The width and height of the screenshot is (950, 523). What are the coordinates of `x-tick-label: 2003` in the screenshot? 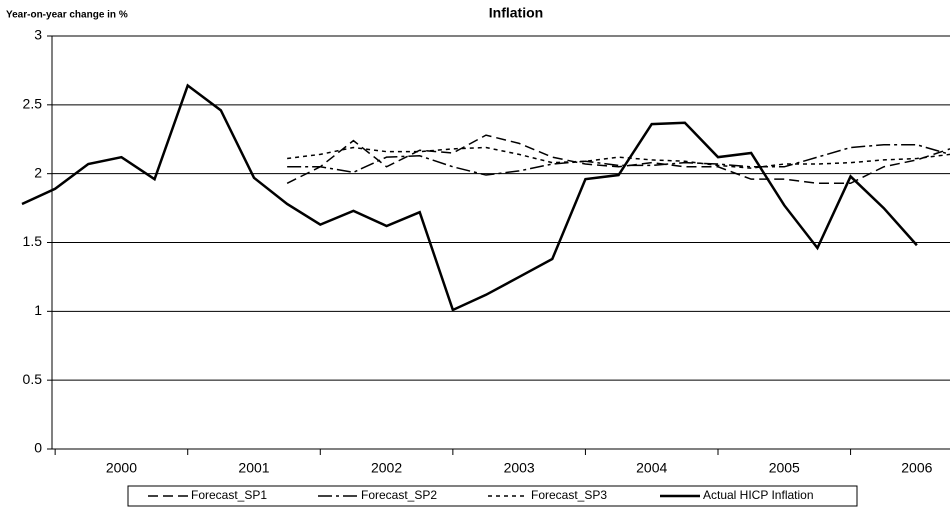 It's located at (519, 468).